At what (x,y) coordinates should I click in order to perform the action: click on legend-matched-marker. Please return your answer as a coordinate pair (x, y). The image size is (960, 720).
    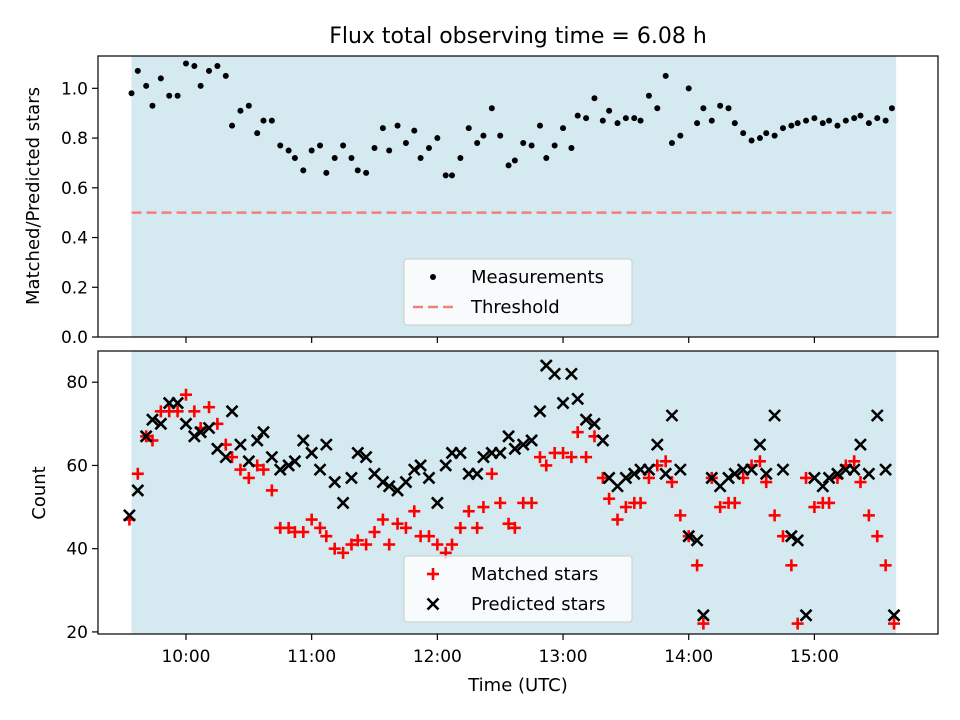
    Looking at the image, I should click on (433, 574).